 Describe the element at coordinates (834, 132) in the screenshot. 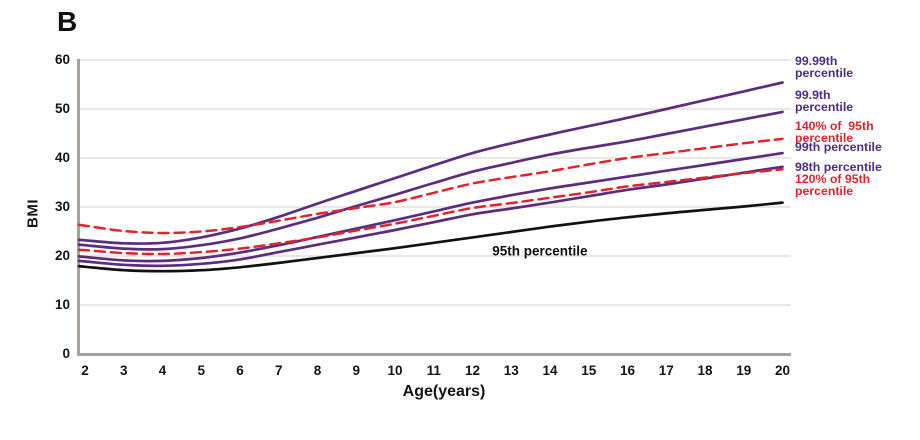

I see `legend-label-140-of-95th: 140% of 95th percentile` at that location.